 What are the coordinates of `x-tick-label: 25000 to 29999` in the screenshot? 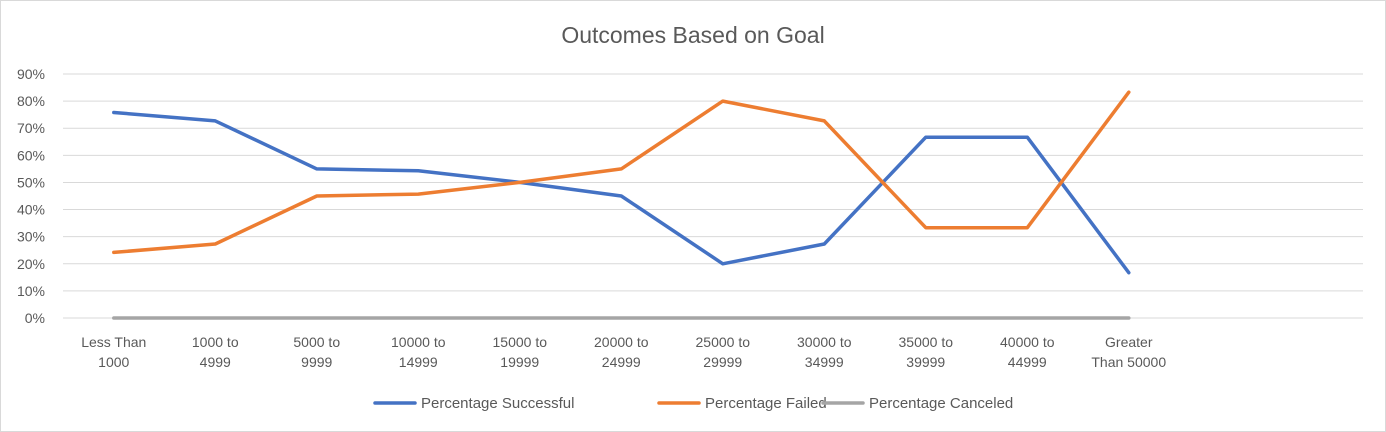 It's located at (723, 352).